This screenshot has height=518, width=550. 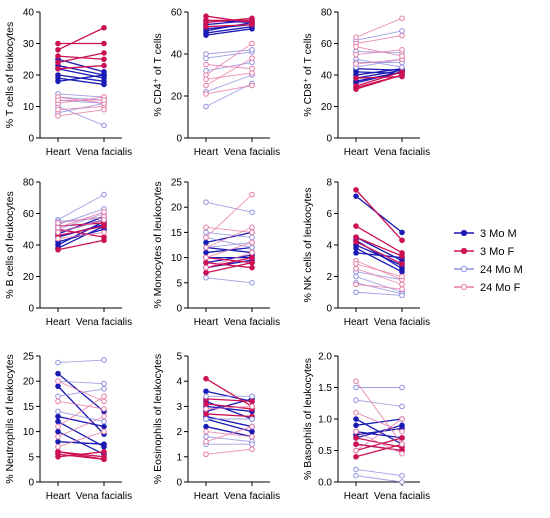 What do you see at coordinates (325, 357) in the screenshot?
I see `y-tick-label: 2.0` at bounding box center [325, 357].